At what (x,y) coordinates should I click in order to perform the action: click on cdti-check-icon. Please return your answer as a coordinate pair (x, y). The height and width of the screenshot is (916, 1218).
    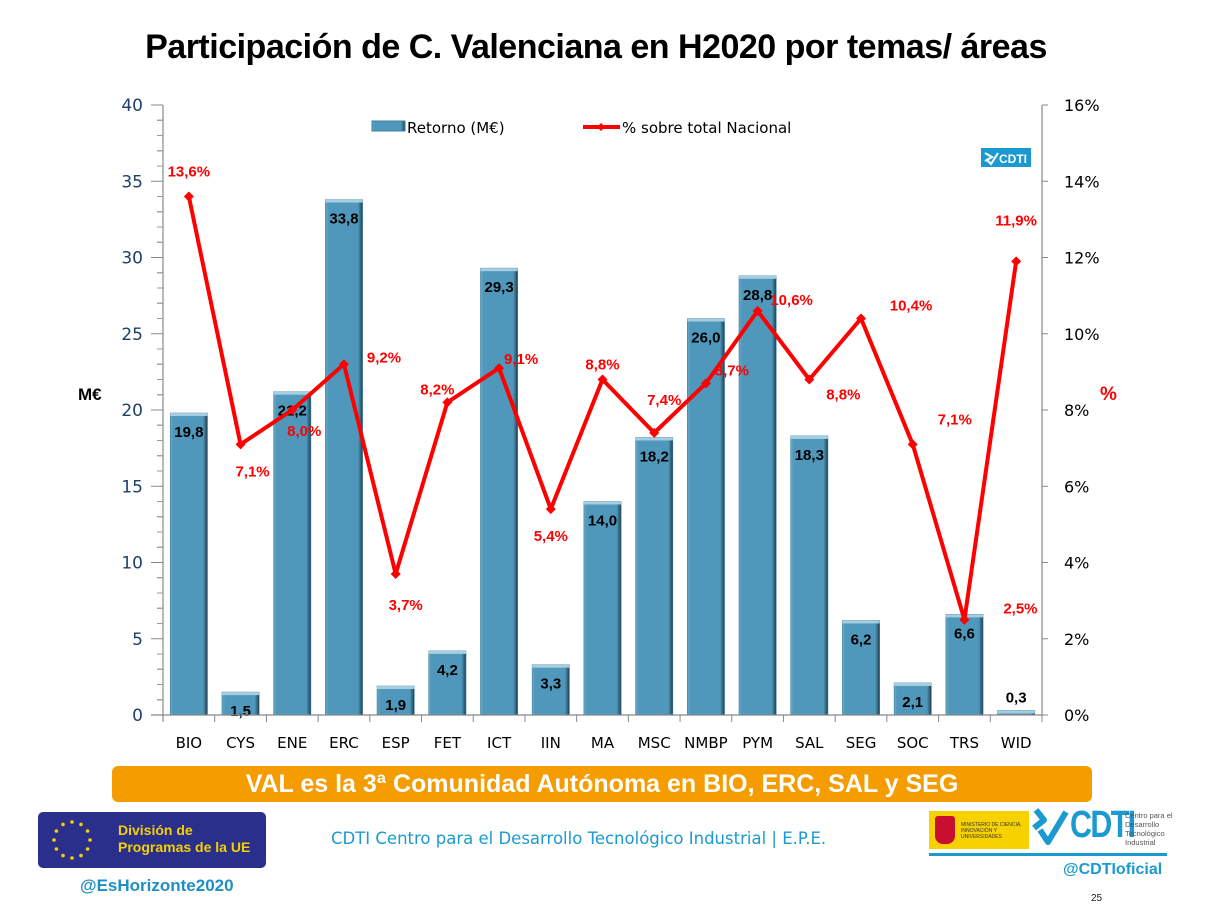
    Looking at the image, I should click on (991, 159).